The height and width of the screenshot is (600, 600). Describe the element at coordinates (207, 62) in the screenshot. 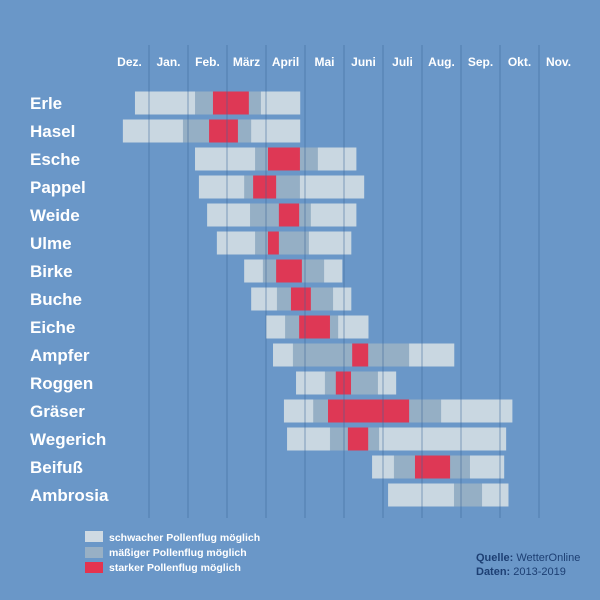

I see `month-label: Feb.` at that location.